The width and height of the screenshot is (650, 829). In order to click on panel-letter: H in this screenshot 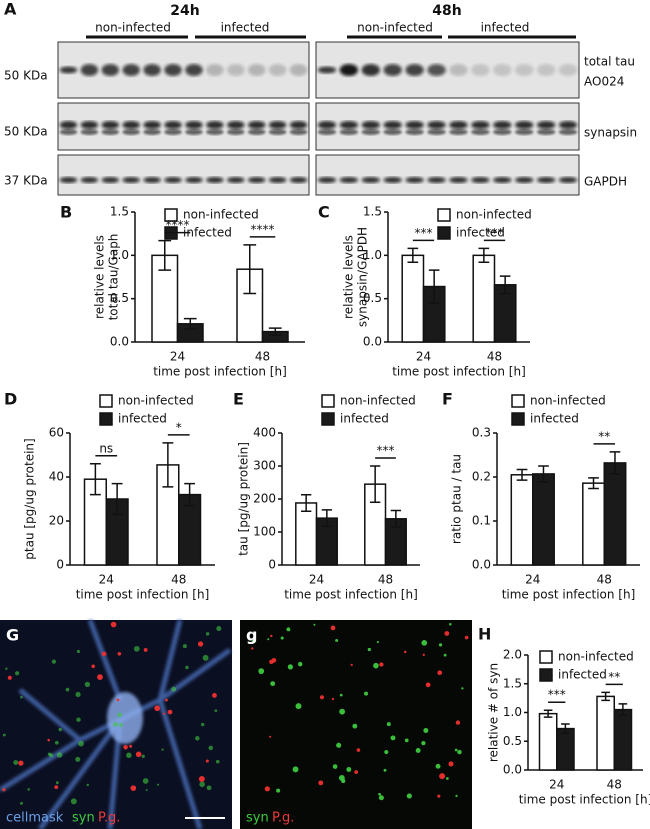, I will do `click(484, 634)`.